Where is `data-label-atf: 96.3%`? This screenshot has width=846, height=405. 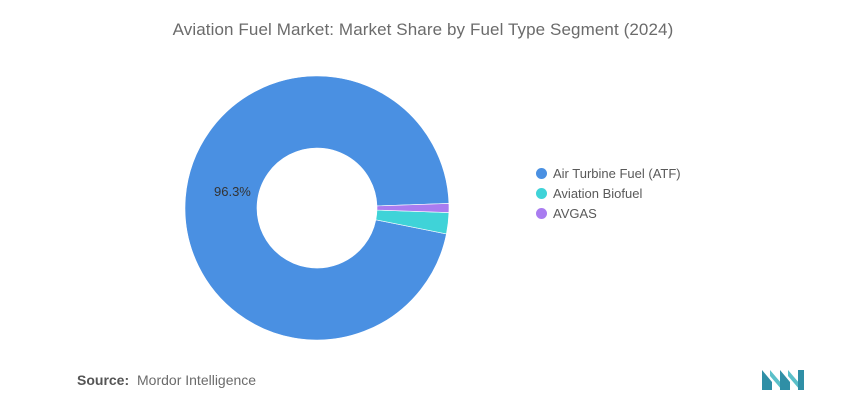
data-label-atf: 96.3% is located at coordinates (232, 191).